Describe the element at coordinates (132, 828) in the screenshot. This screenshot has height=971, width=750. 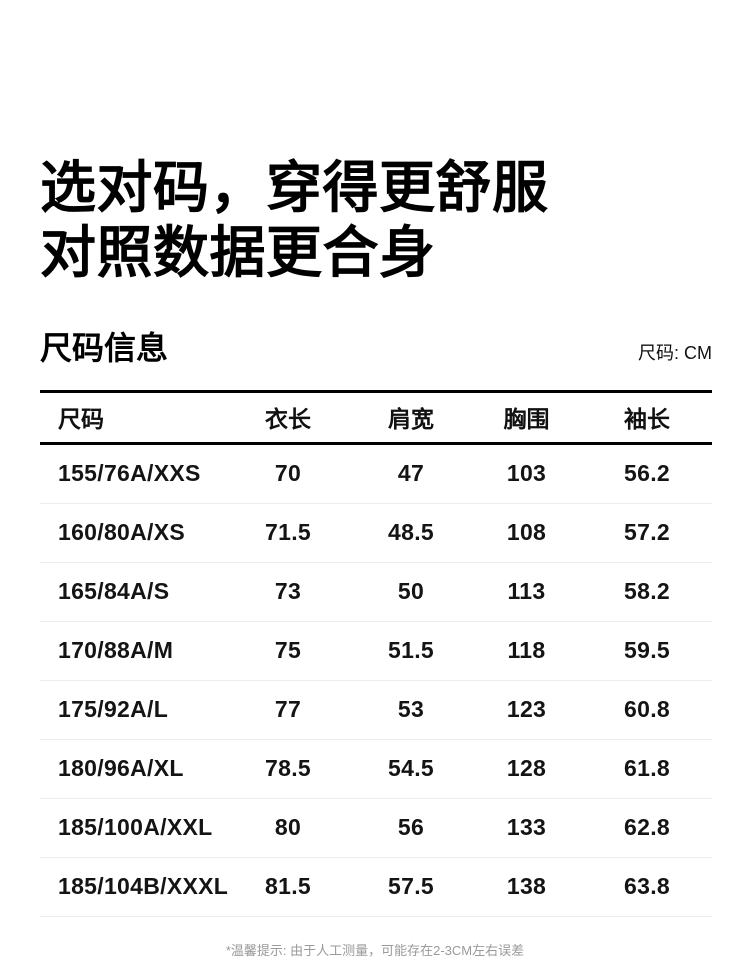
I see `size-cell: 185/100A/XXL` at that location.